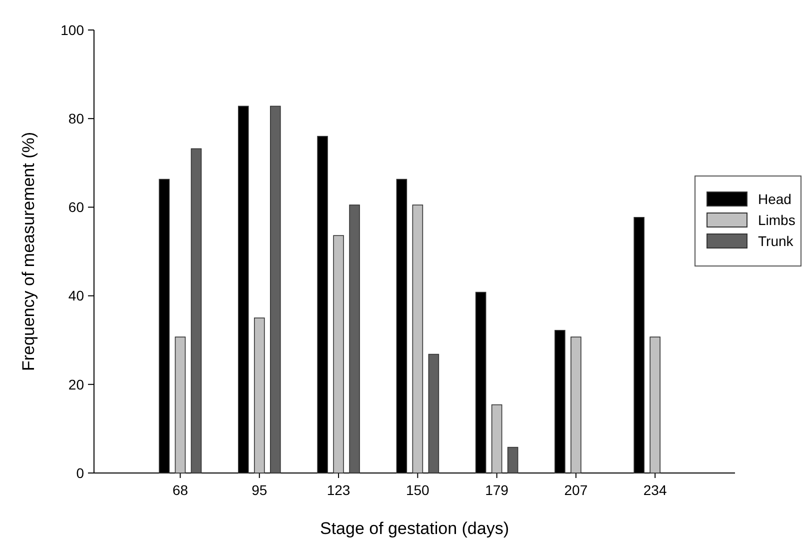  Describe the element at coordinates (76, 118) in the screenshot. I see `y-tick-label: 80` at that location.